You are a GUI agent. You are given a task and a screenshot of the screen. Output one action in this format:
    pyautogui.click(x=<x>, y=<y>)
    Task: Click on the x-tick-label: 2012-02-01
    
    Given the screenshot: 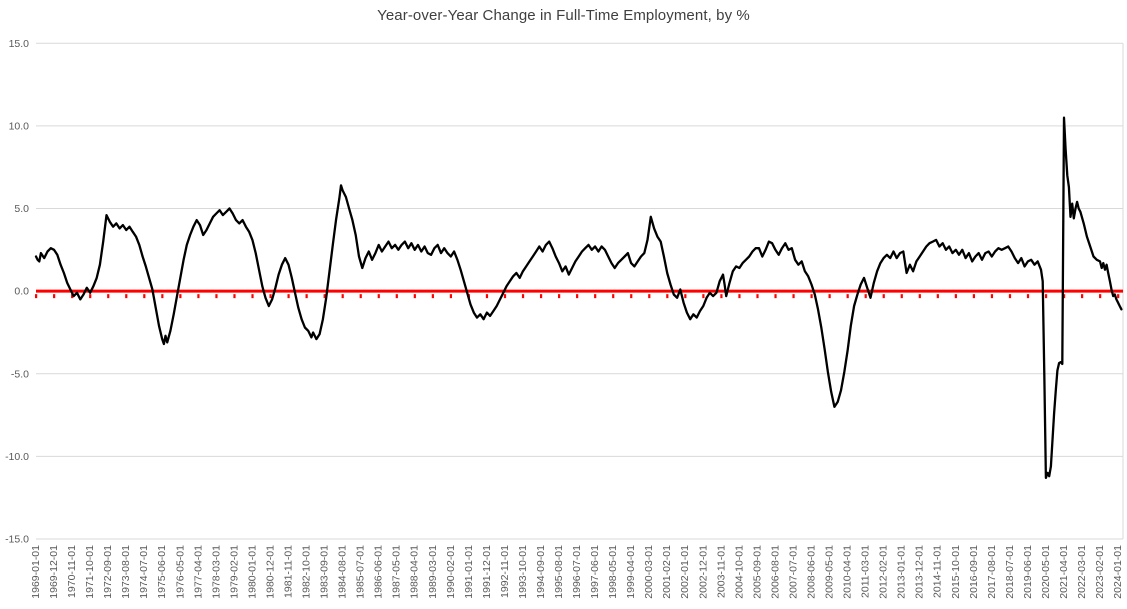 What is the action you would take?
    pyautogui.click(x=884, y=572)
    